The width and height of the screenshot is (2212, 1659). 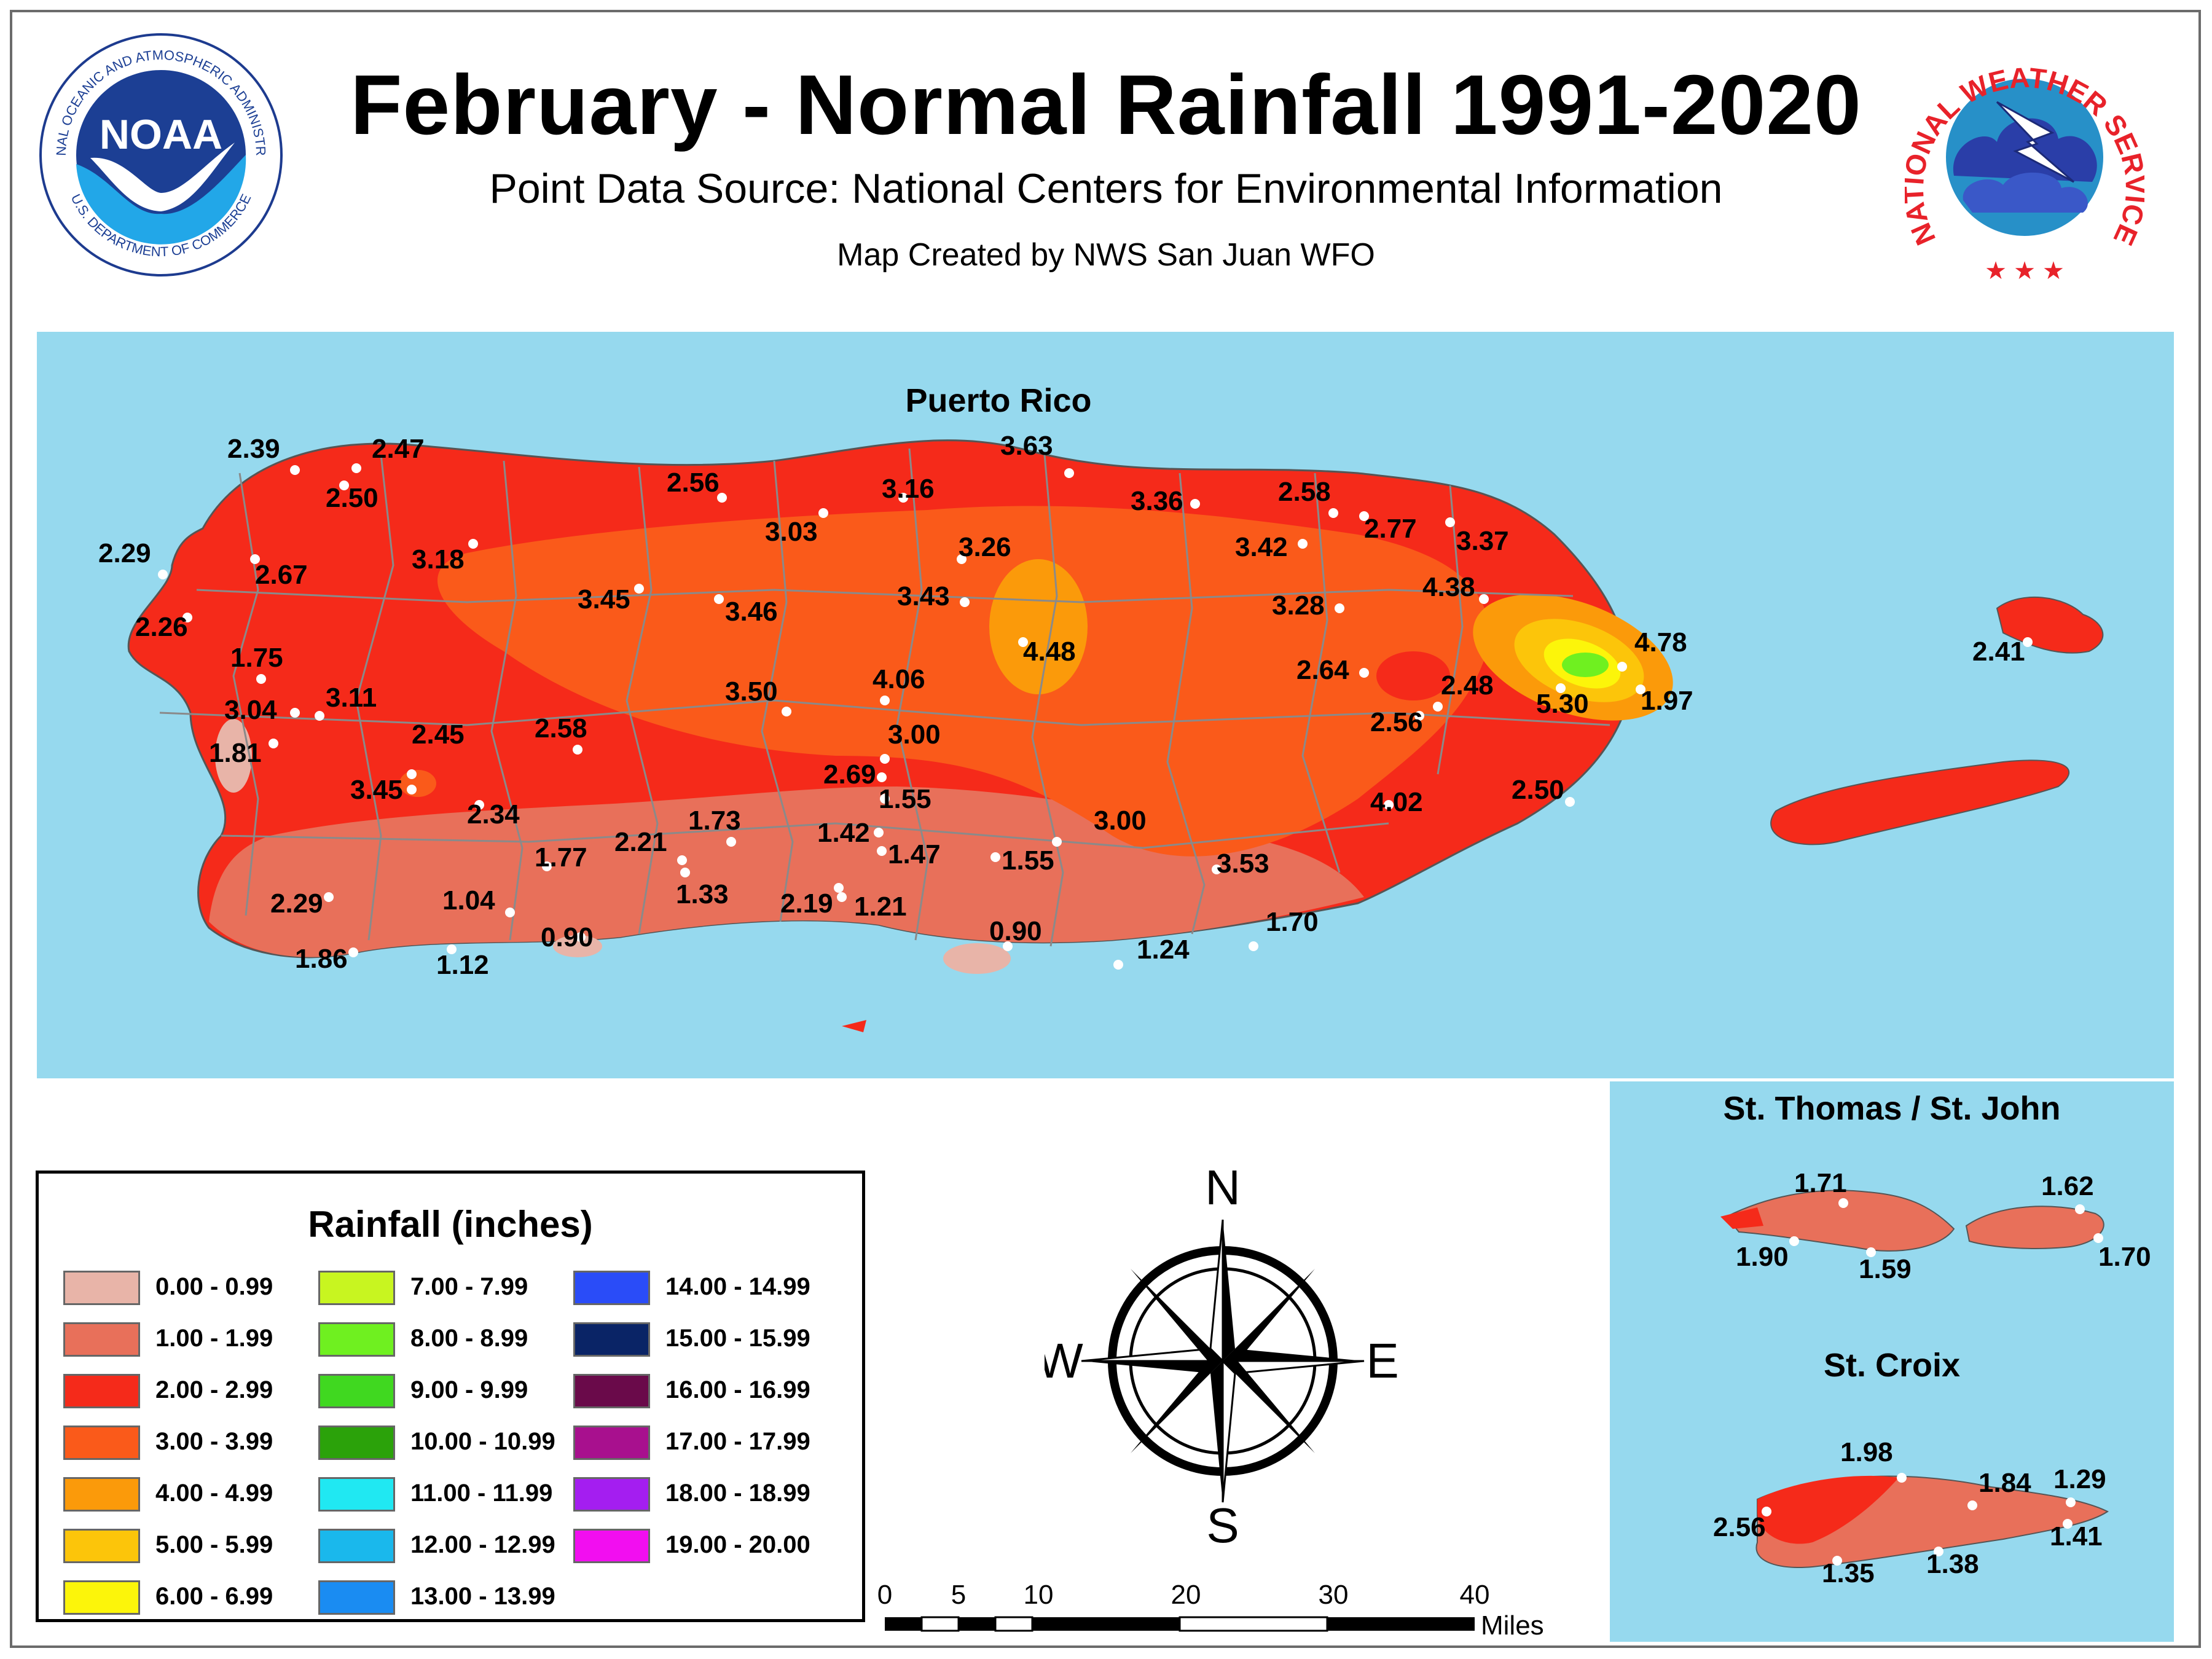 What do you see at coordinates (604, 599) in the screenshot?
I see `station-value: 3.45` at bounding box center [604, 599].